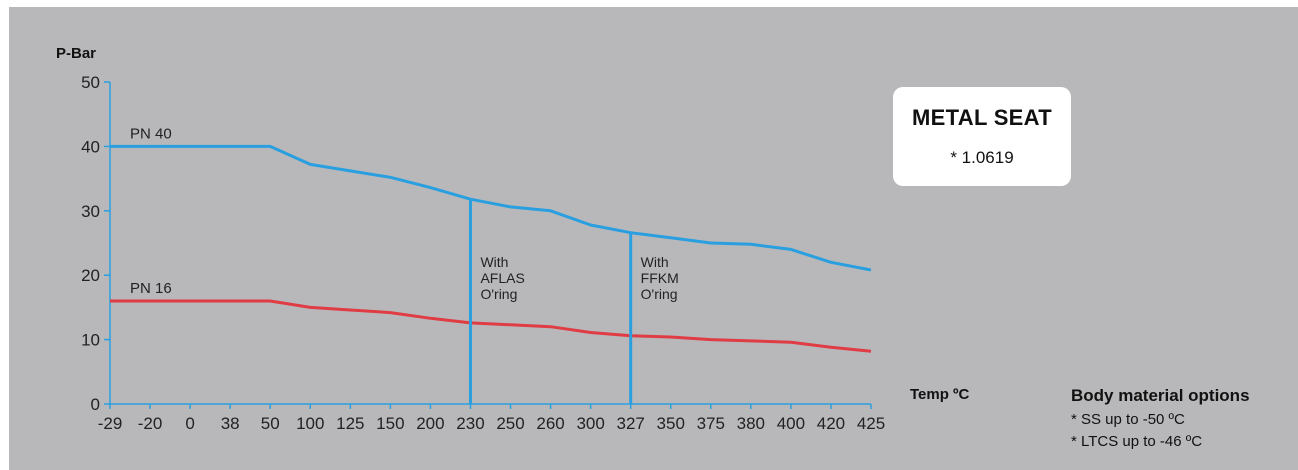 Image resolution: width=1298 pixels, height=470 pixels. I want to click on x-tick-label: 425, so click(871, 423).